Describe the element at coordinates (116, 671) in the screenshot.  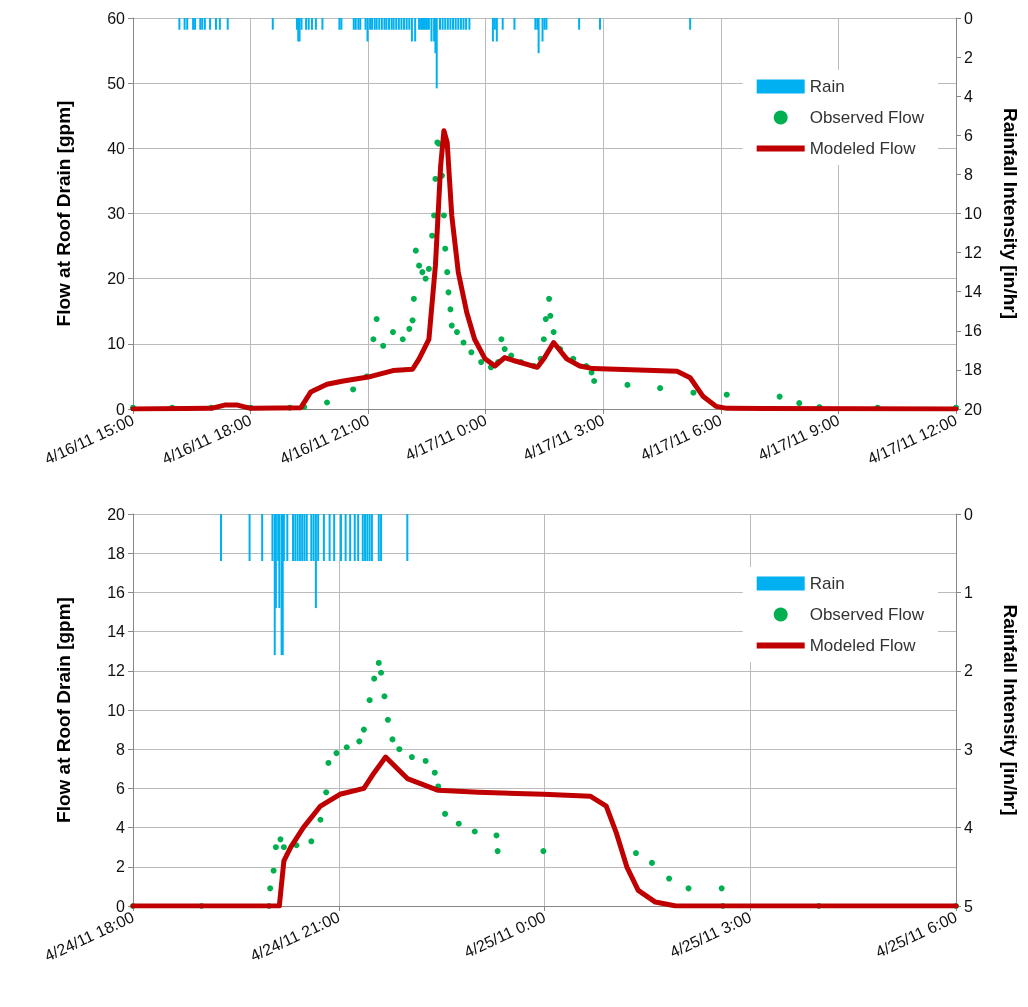
I see `y-tick-label: 12` at that location.